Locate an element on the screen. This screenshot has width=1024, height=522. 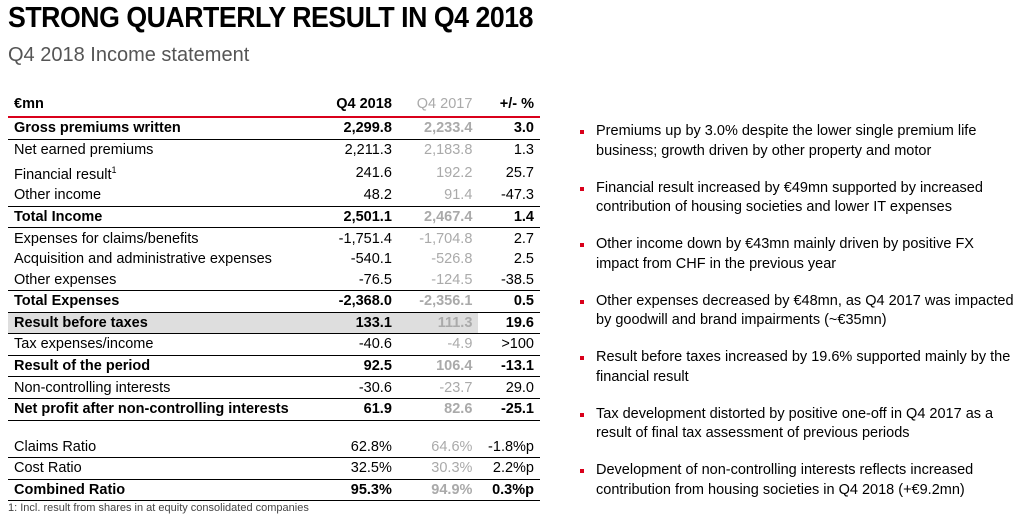
row-change: 25.7 is located at coordinates (519, 172).